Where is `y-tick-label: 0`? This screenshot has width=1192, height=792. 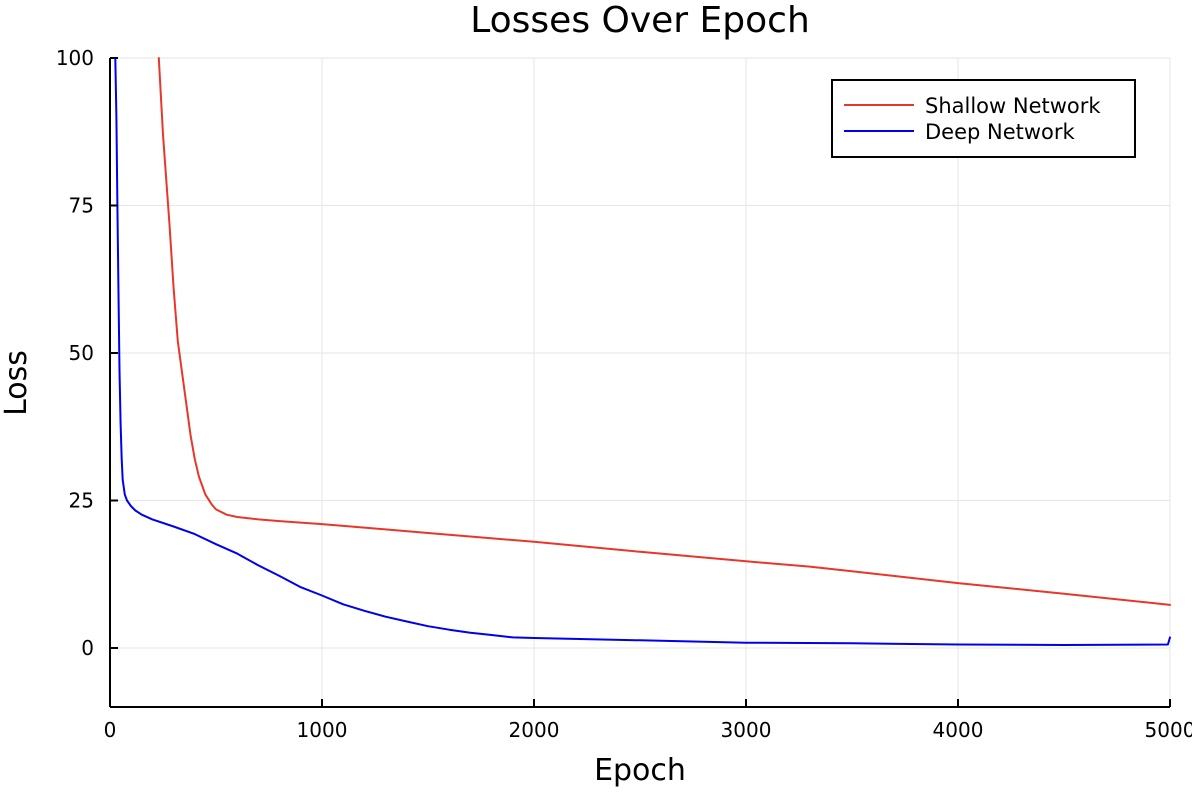
y-tick-label: 0 is located at coordinates (87, 648).